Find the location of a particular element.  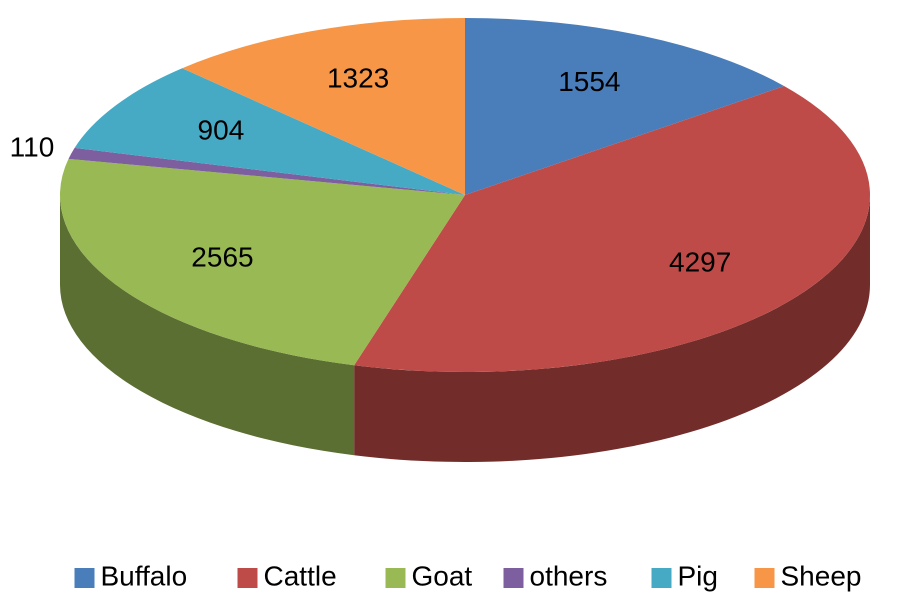

legend-label: others is located at coordinates (569, 575).